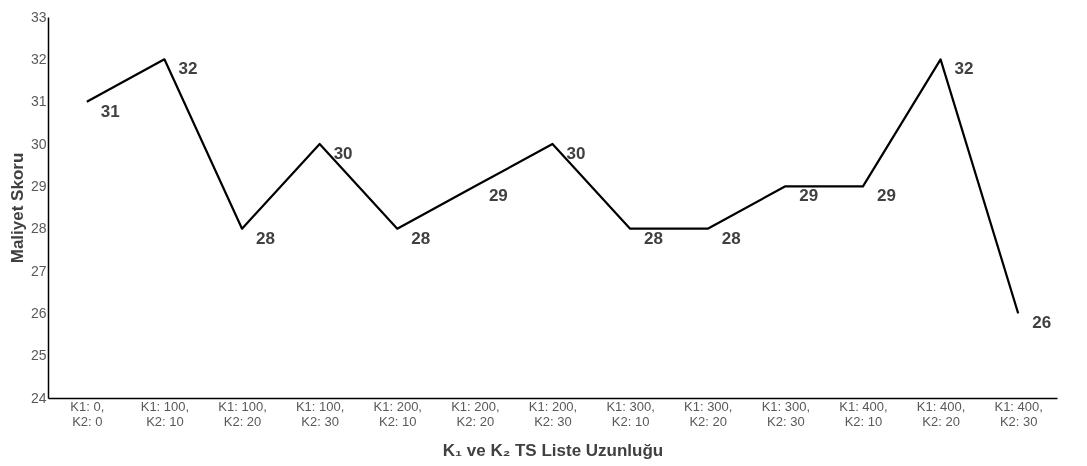 This screenshot has width=1087, height=466. What do you see at coordinates (38, 185) in the screenshot?
I see `y-tick-label: 29` at bounding box center [38, 185].